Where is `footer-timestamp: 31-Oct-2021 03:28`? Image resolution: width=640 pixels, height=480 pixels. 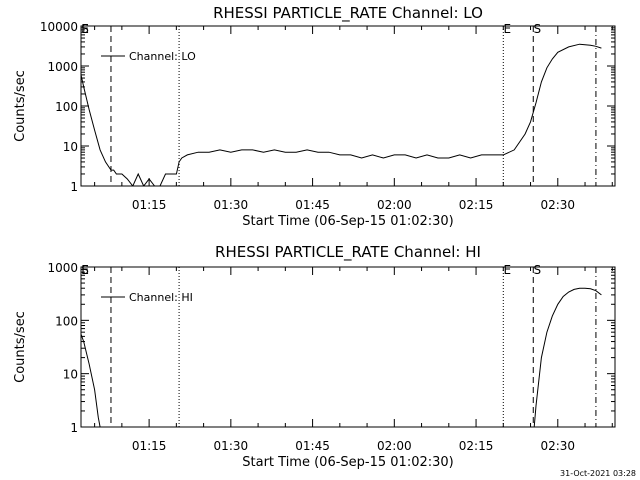
footer-timestamp: 31-Oct-2021 03:28 is located at coordinates (598, 473).